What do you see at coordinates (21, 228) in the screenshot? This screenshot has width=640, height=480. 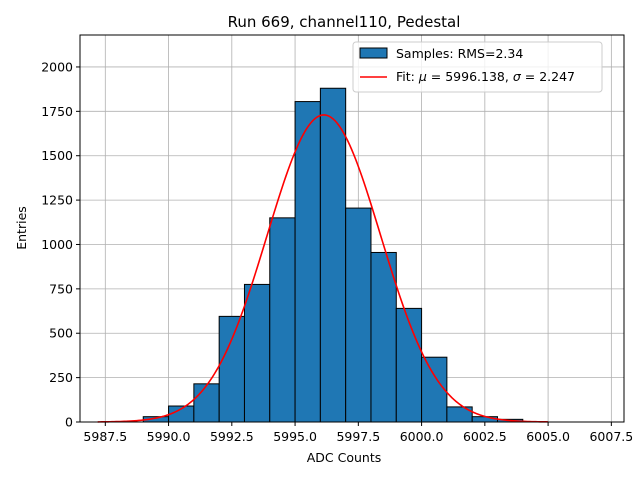 I see `y-axis-label: Entries` at bounding box center [21, 228].